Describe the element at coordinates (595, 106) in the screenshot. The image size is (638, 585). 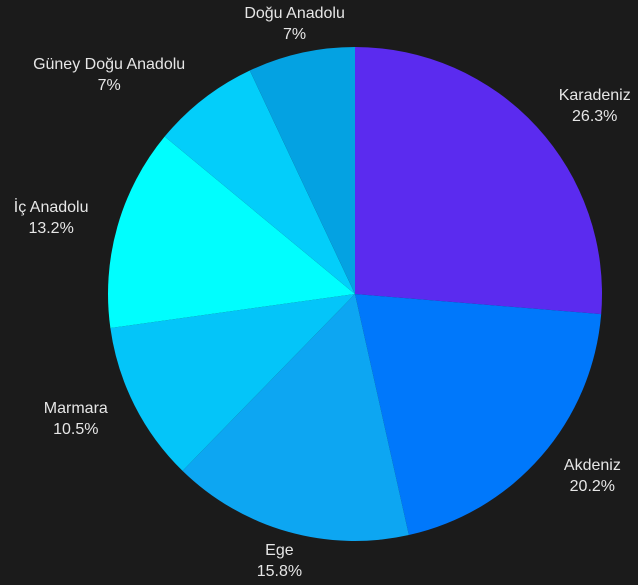
I see `slice-label-karadeniz: Karadeniz 26.3%` at that location.